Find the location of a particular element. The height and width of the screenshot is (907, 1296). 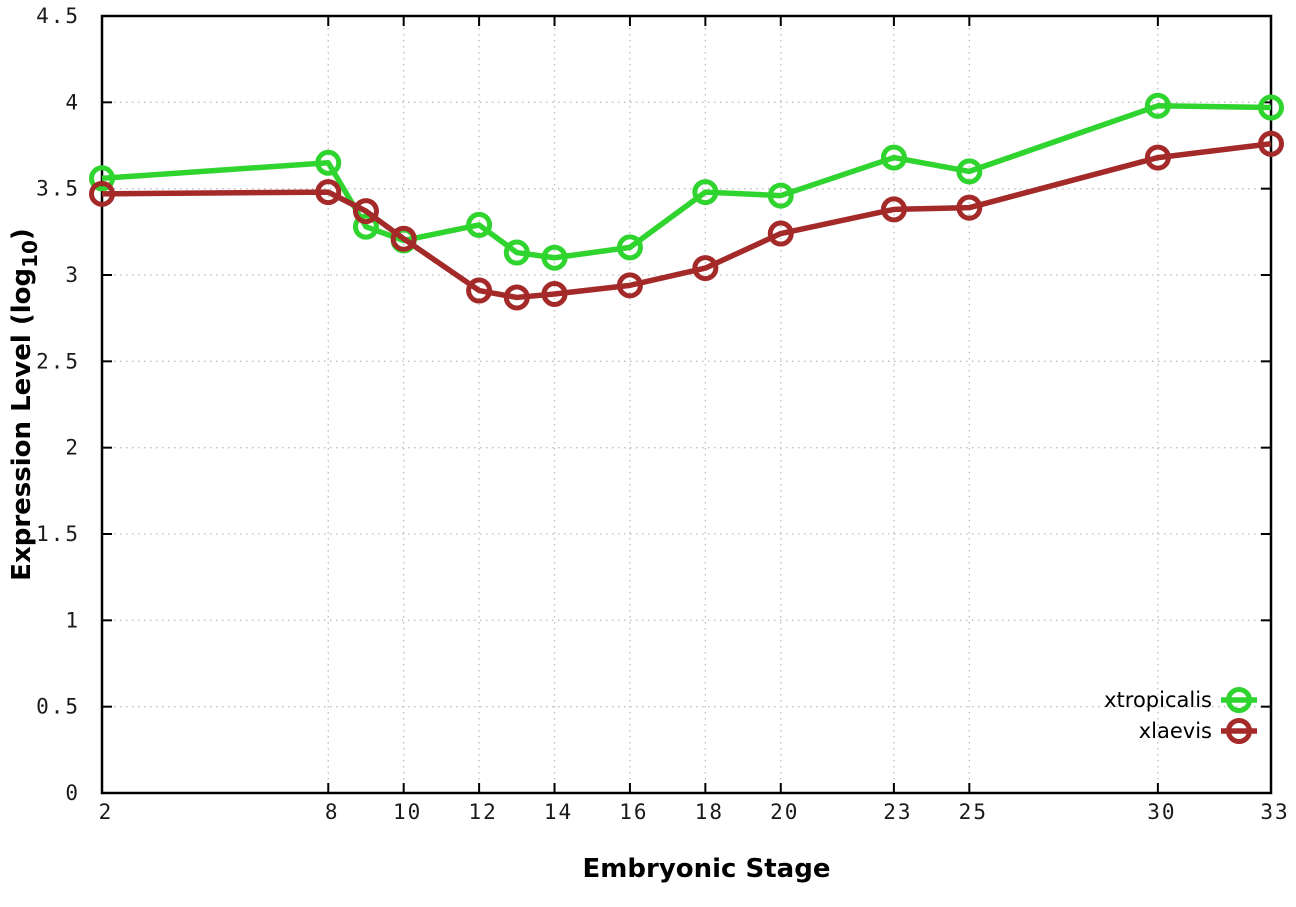

x-tick-label: 20 is located at coordinates (784, 812).